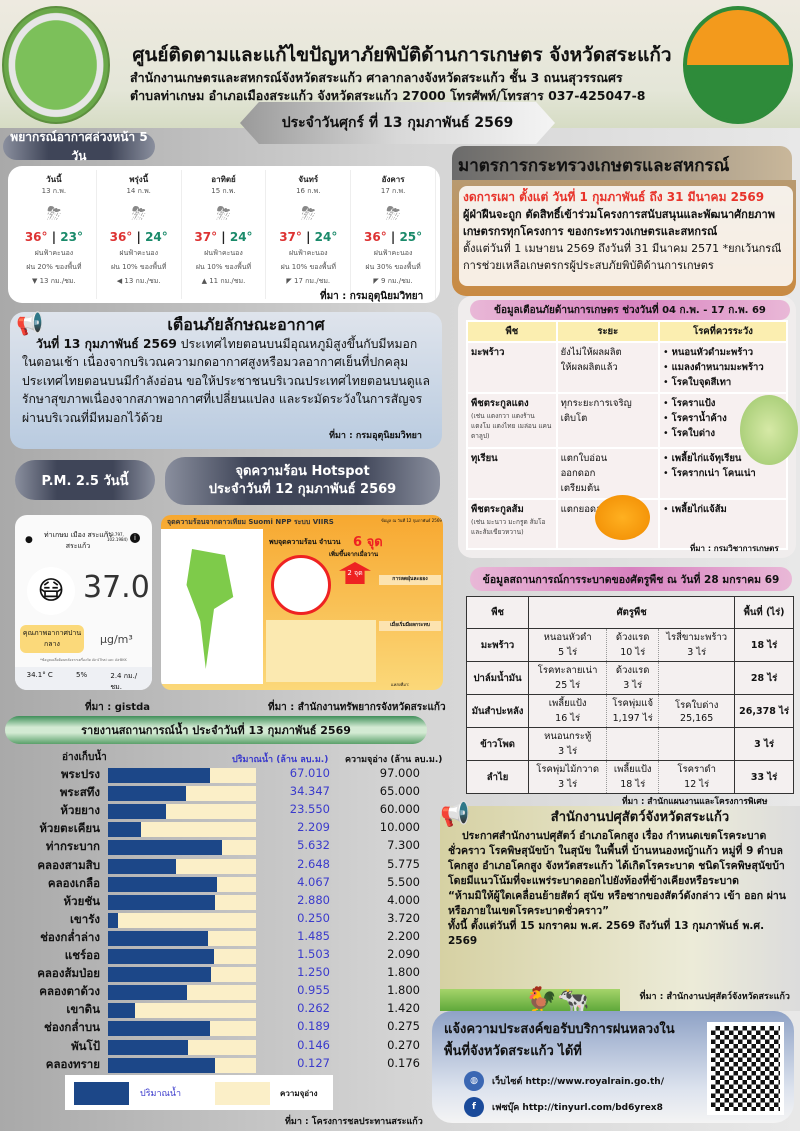 The height and width of the screenshot is (1131, 800). I want to click on reservoir-capacity: 0.275, so click(403, 1026).